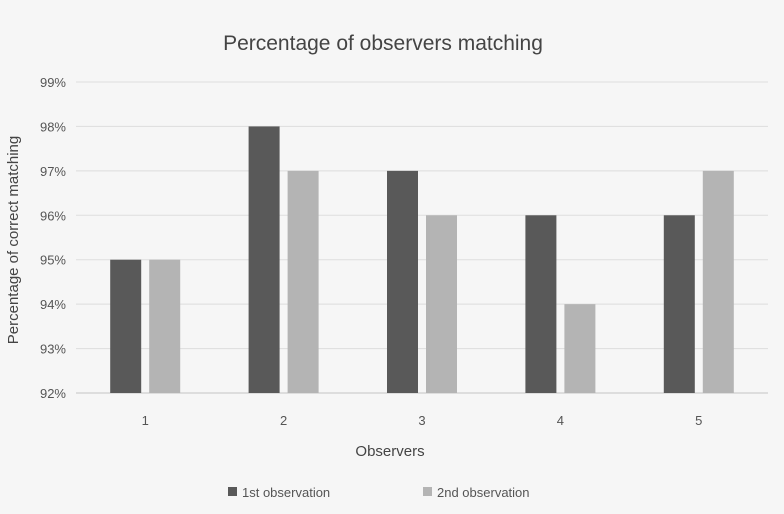 This screenshot has height=514, width=784. I want to click on x-tick-label: 4, so click(560, 420).